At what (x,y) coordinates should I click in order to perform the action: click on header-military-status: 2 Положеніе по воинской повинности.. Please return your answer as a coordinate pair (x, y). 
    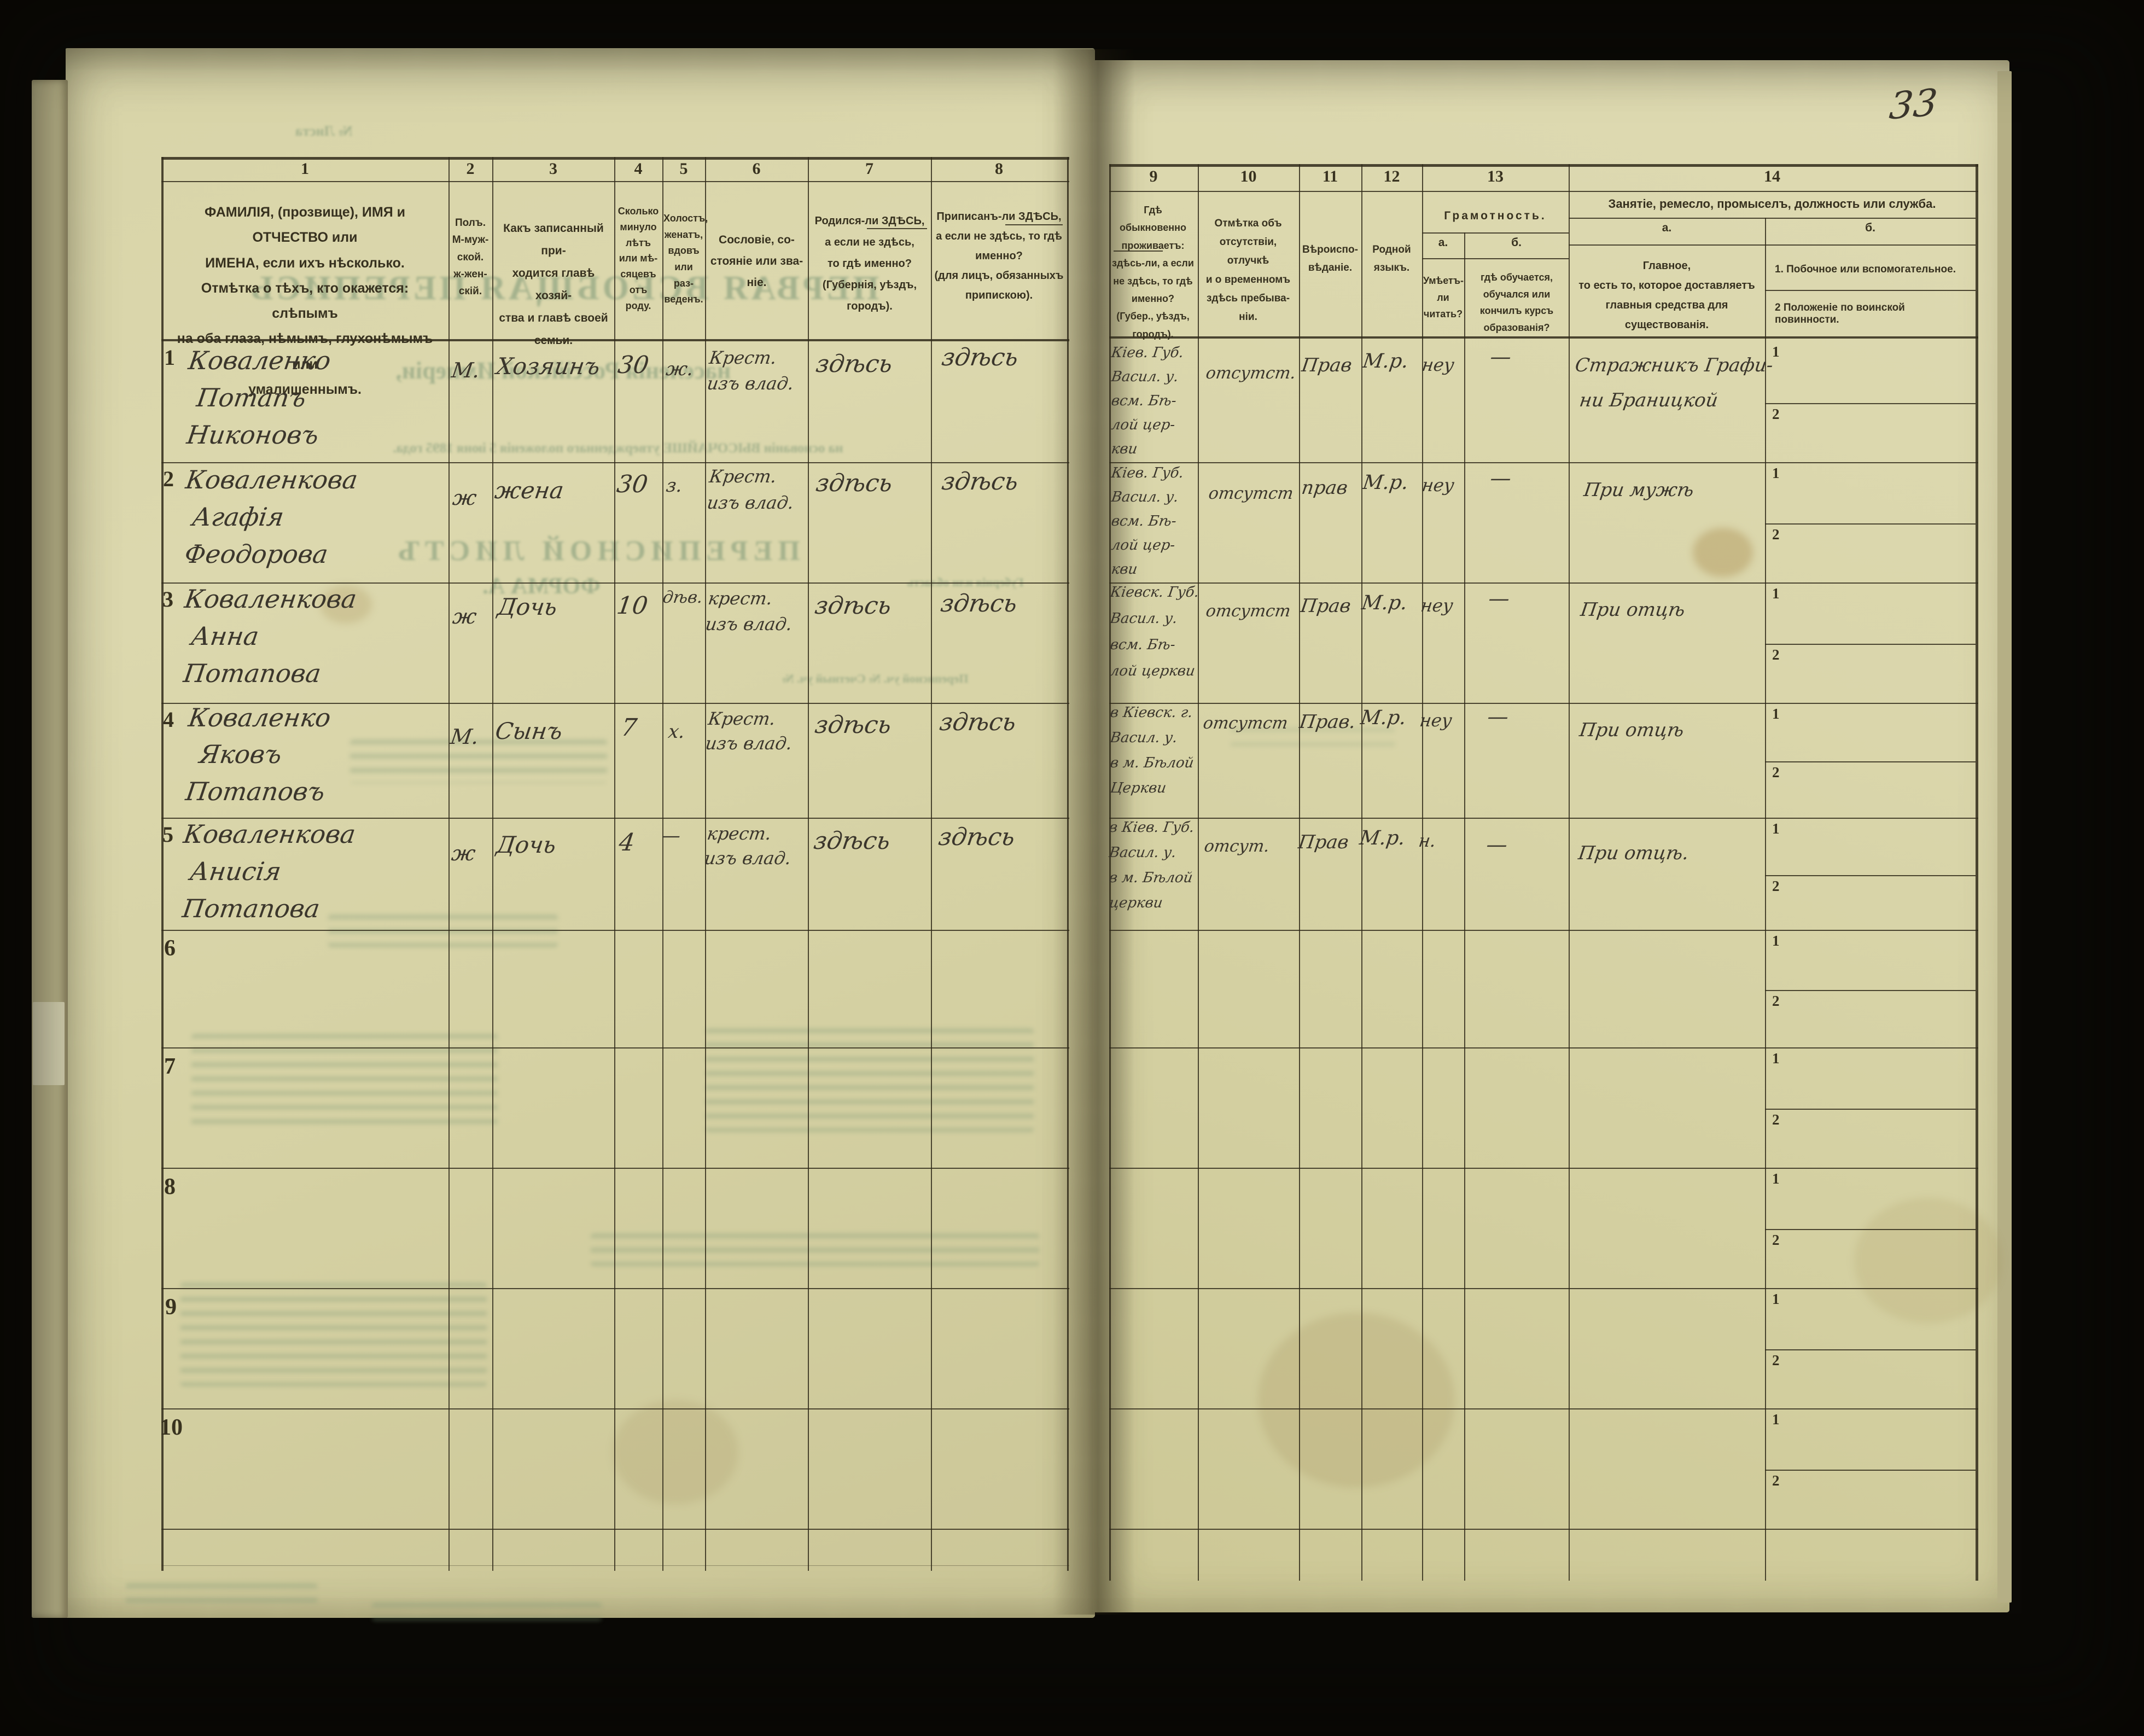
    Looking at the image, I should click on (1840, 313).